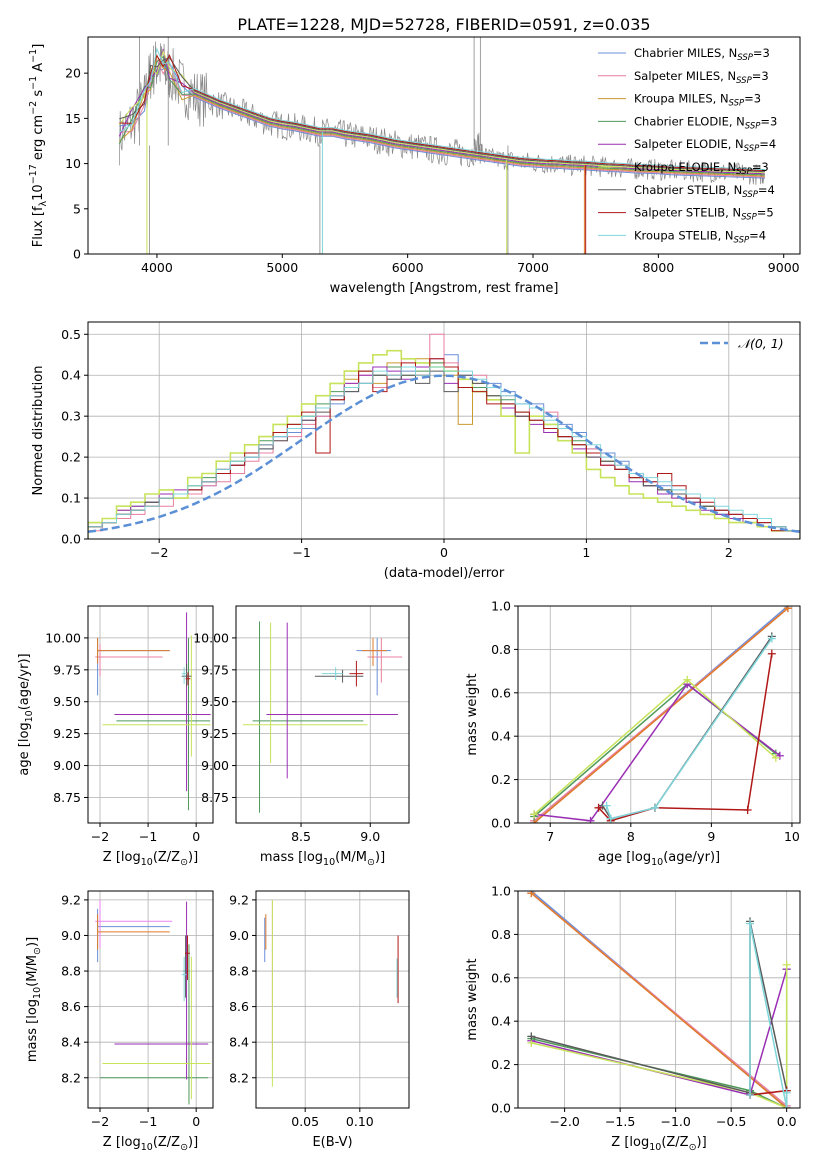 The width and height of the screenshot is (819, 1170). What do you see at coordinates (685, 167) in the screenshot?
I see `legend-label: Kroupa ELODIE, N` at bounding box center [685, 167].